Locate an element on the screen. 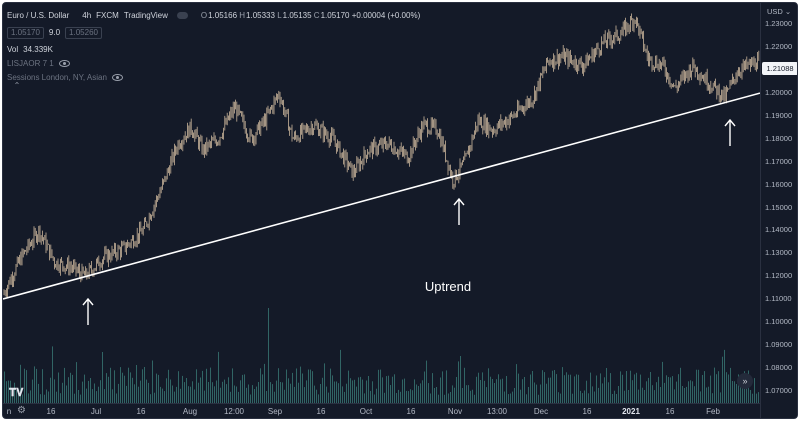 The height and width of the screenshot is (421, 800). time-tick-label: Jul is located at coordinates (96, 411).